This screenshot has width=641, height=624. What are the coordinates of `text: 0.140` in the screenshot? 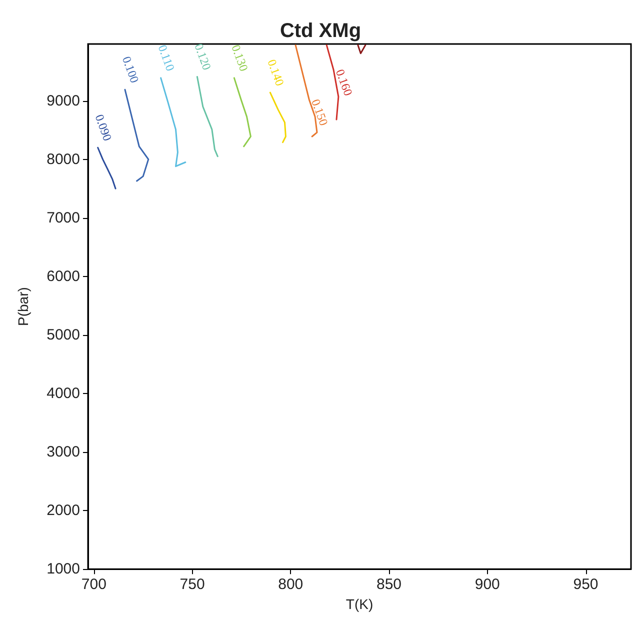 It's located at (276, 72).